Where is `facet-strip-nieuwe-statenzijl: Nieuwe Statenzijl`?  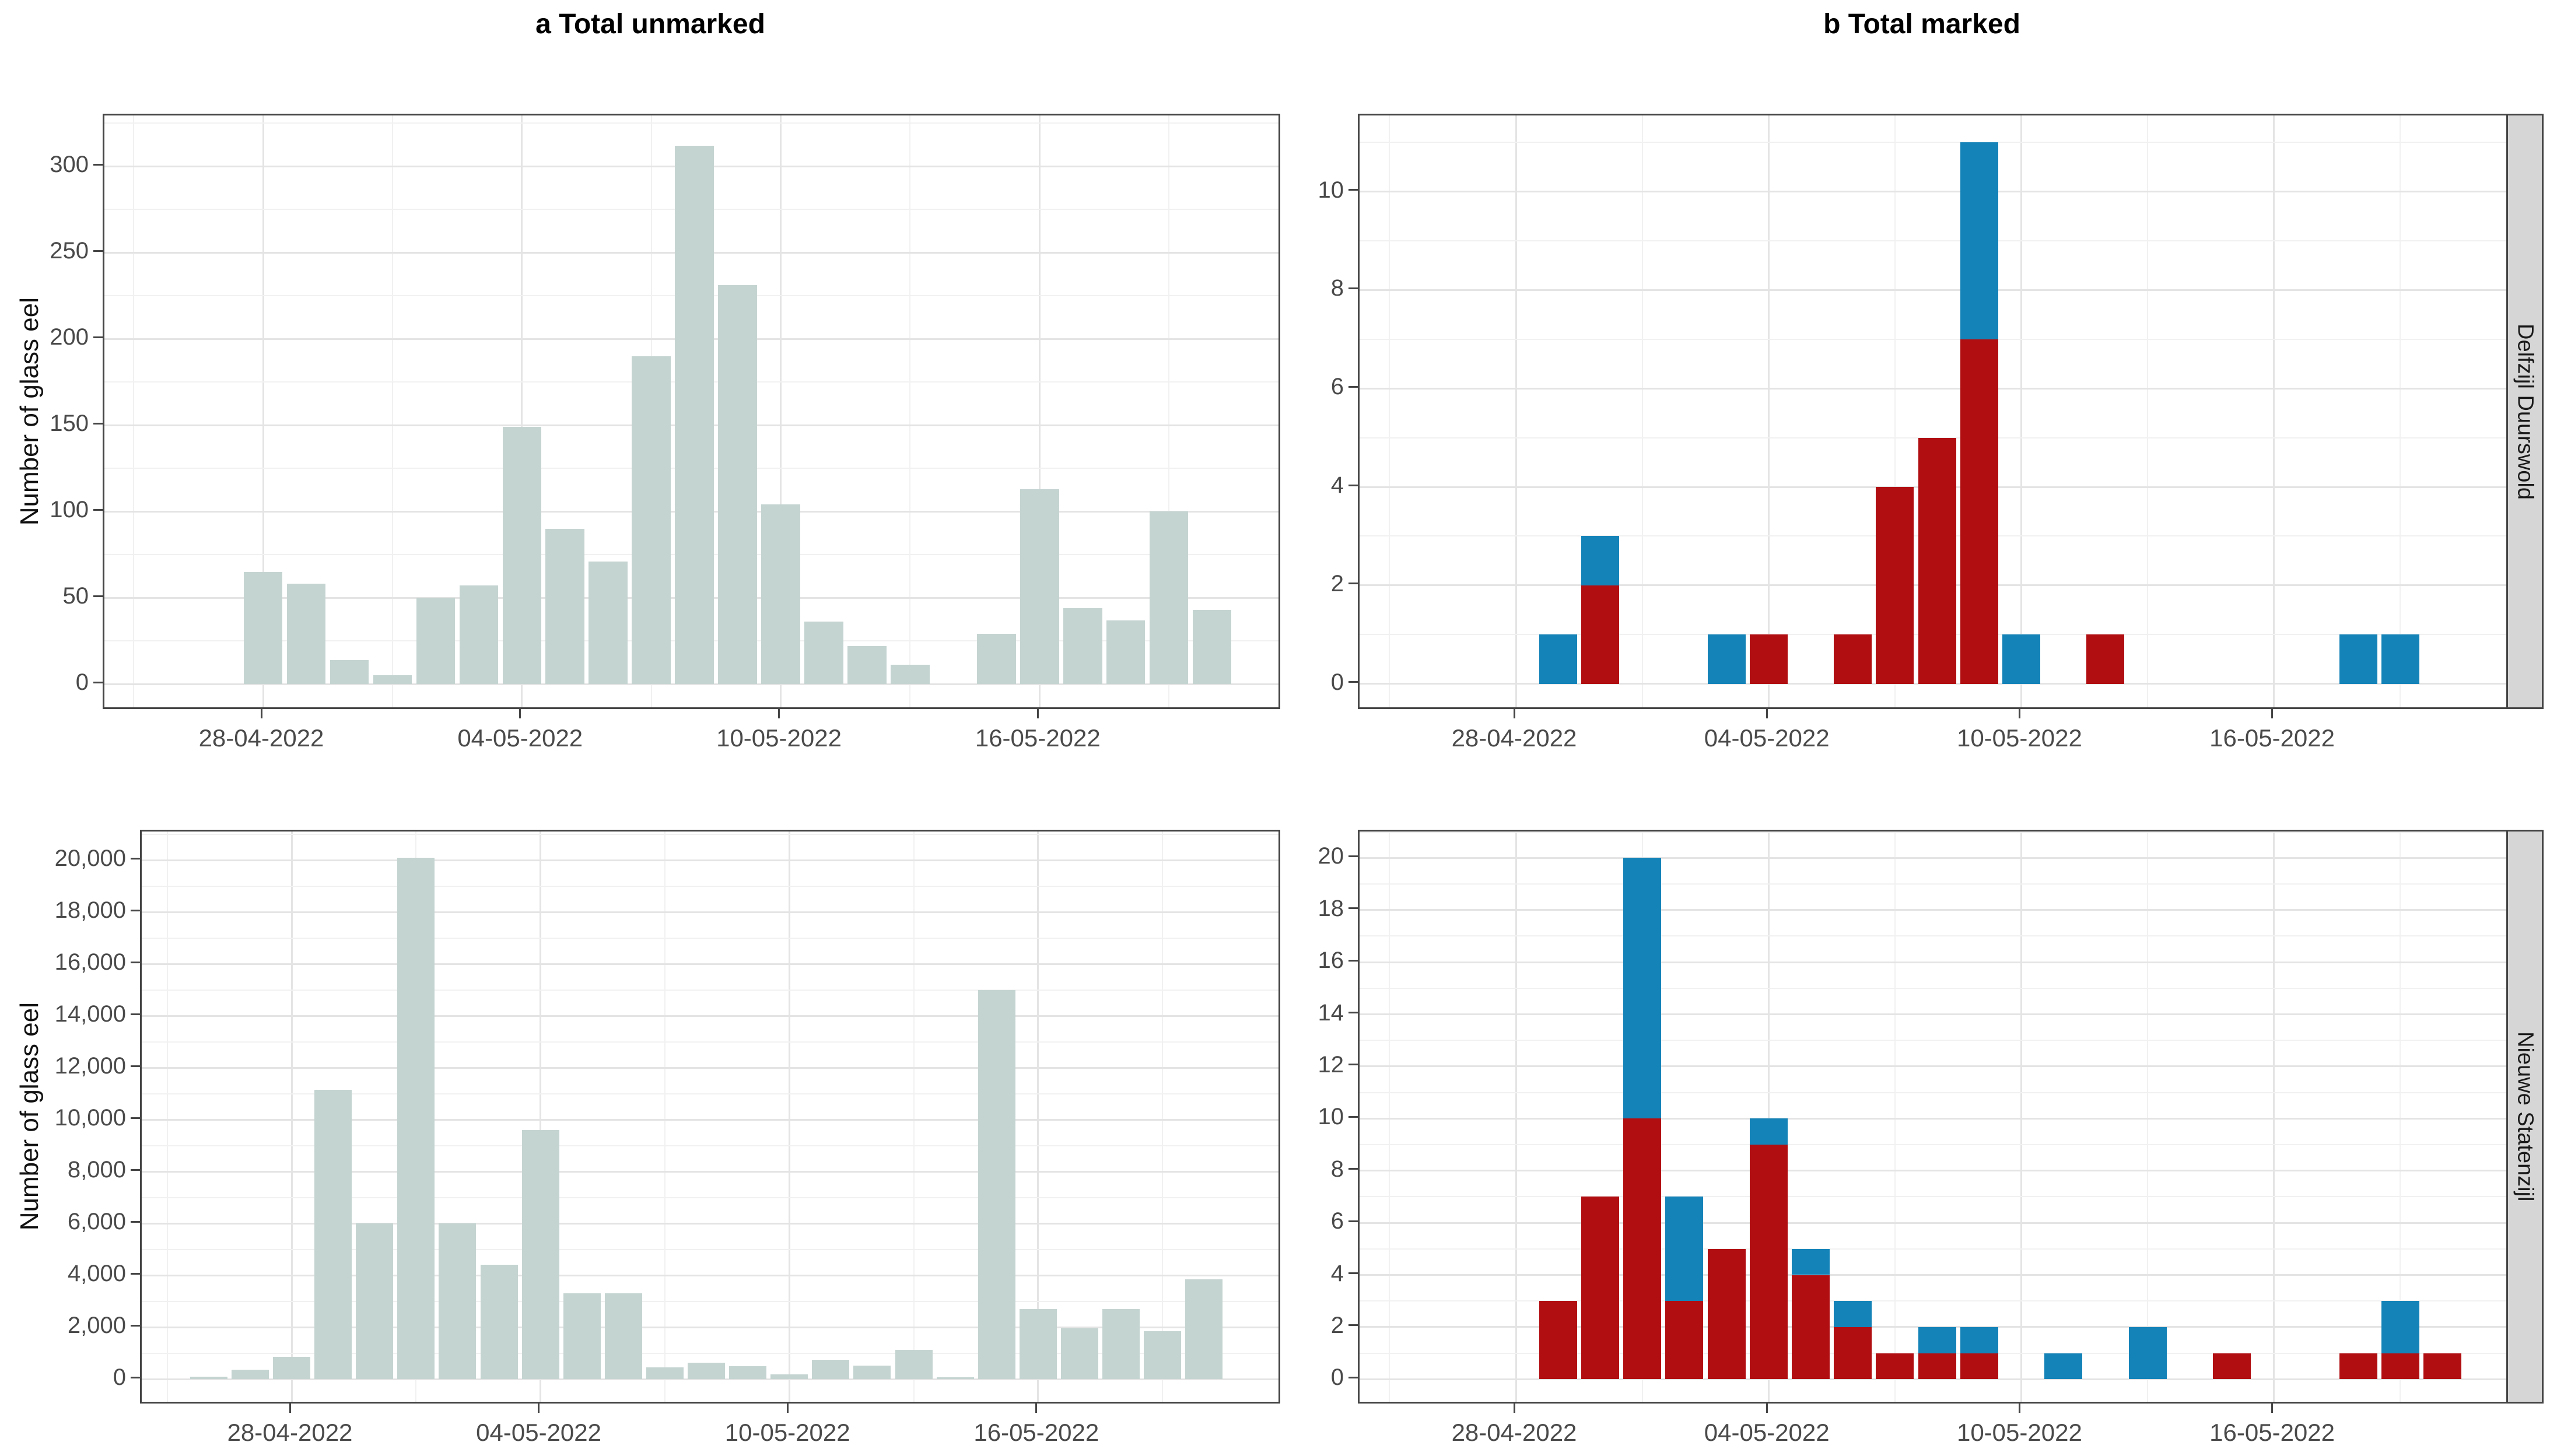
facet-strip-nieuwe-statenzijl: Nieuwe Statenzijl is located at coordinates (2525, 1117).